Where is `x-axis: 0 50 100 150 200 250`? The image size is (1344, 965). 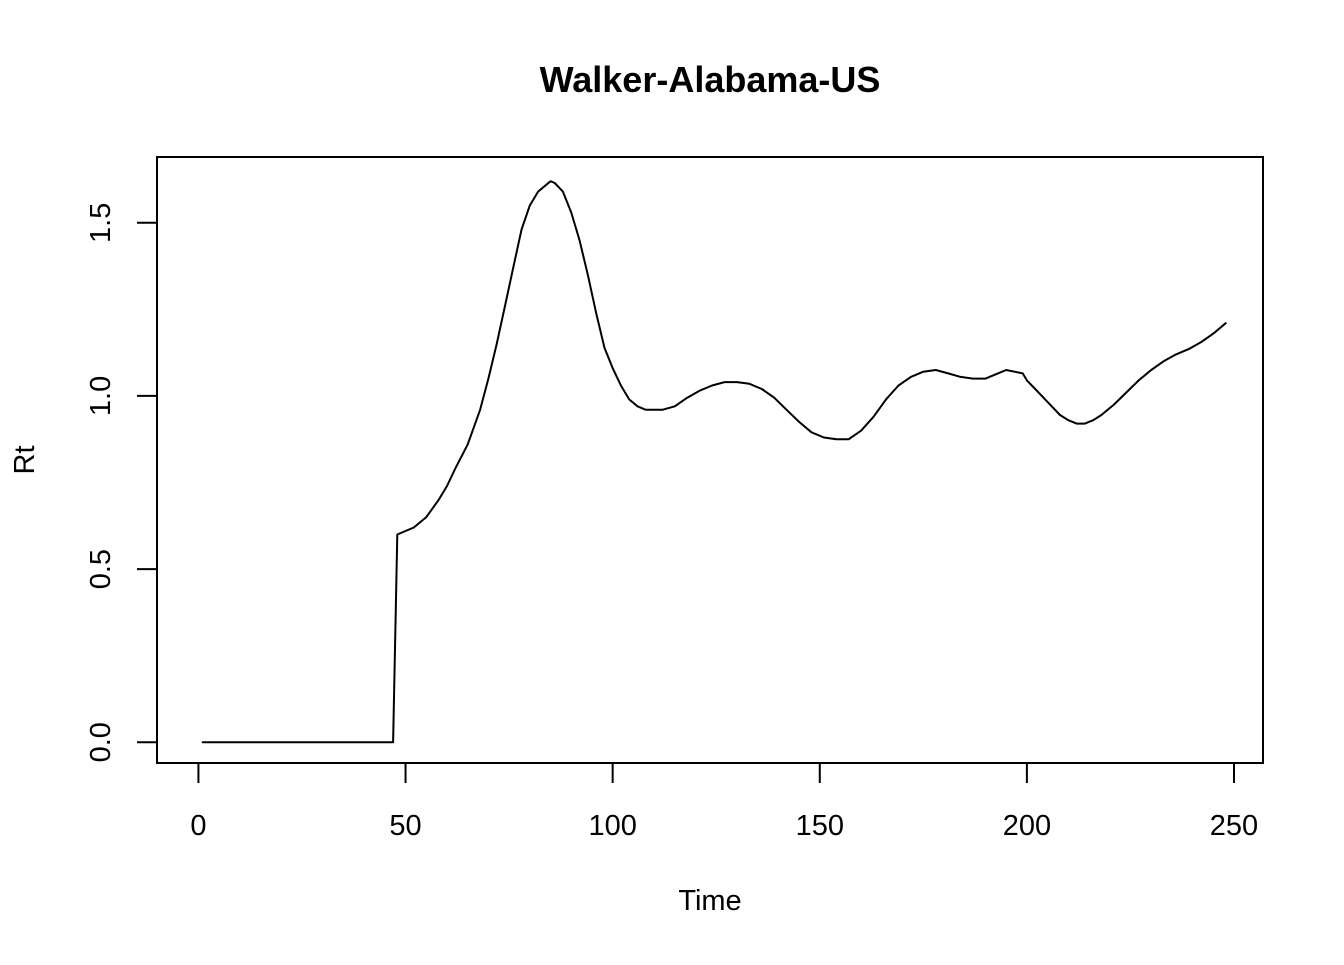 x-axis: 0 50 100 150 200 250 is located at coordinates (724, 802).